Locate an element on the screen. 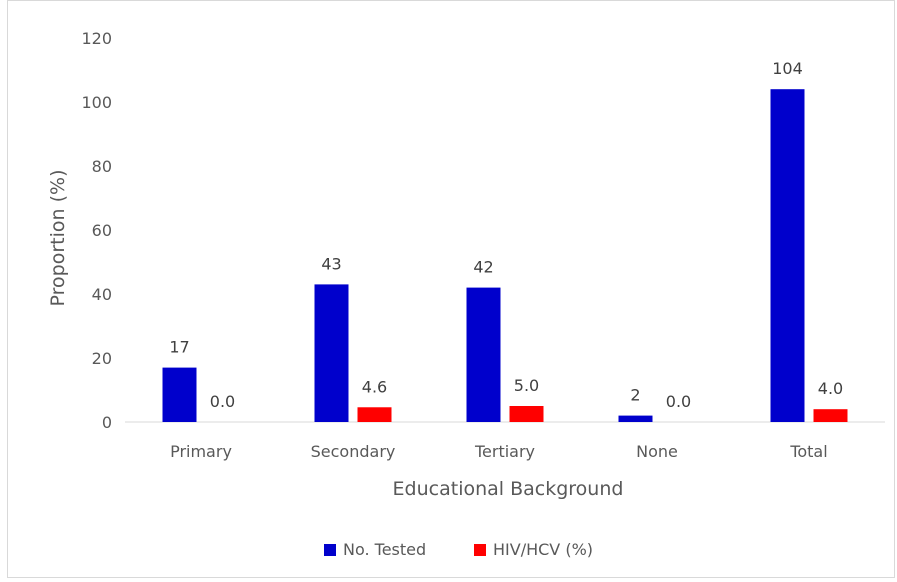 The width and height of the screenshot is (897, 582). x-tick-label: Primary is located at coordinates (201, 451).